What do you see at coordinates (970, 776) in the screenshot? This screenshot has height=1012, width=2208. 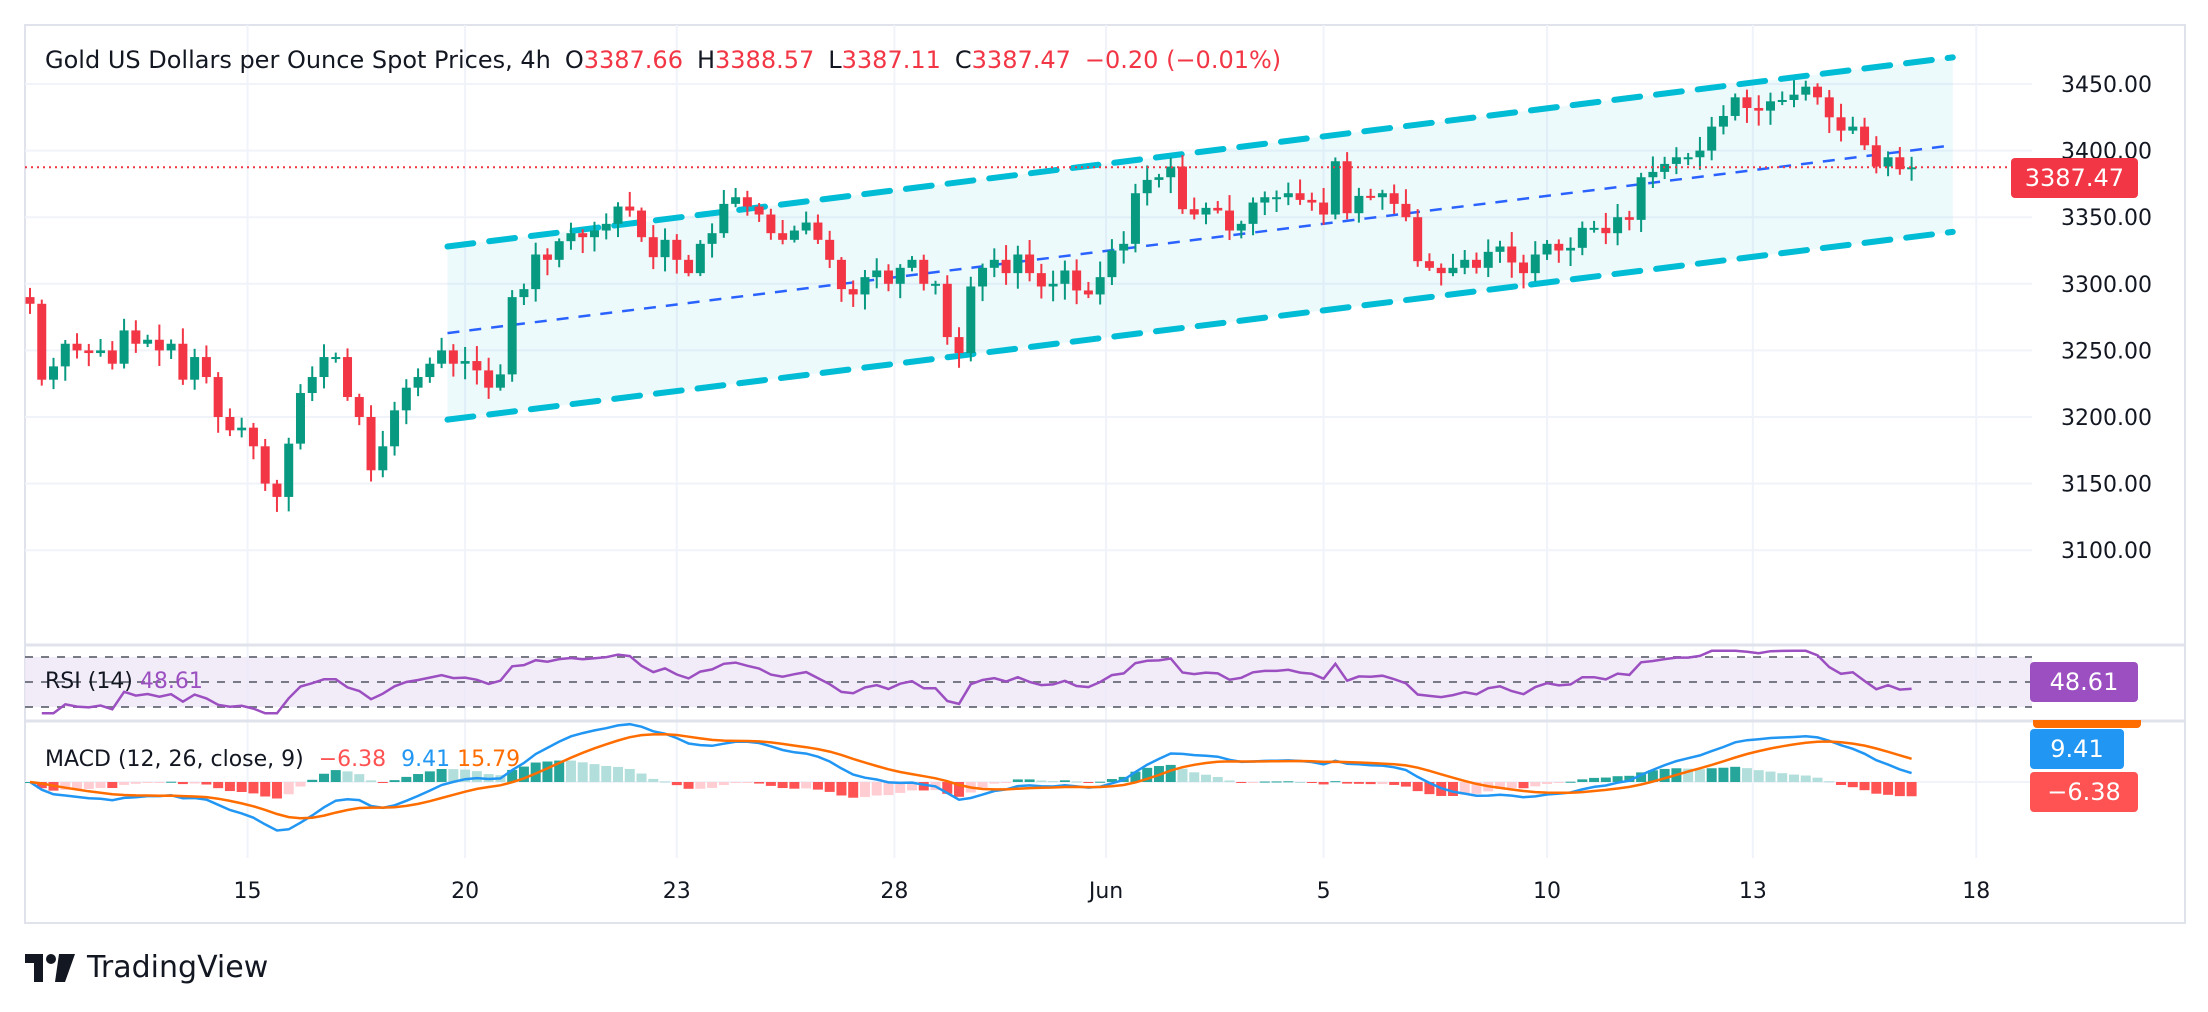 I see `macd-signal-line` at bounding box center [970, 776].